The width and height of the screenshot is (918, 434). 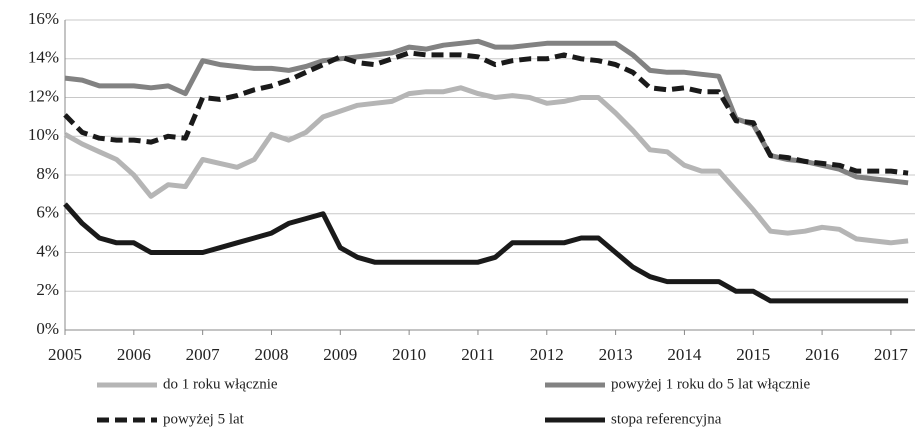 I want to click on legend-label: powyżej 1 roku do 5 lat włącznie, so click(x=710, y=384).